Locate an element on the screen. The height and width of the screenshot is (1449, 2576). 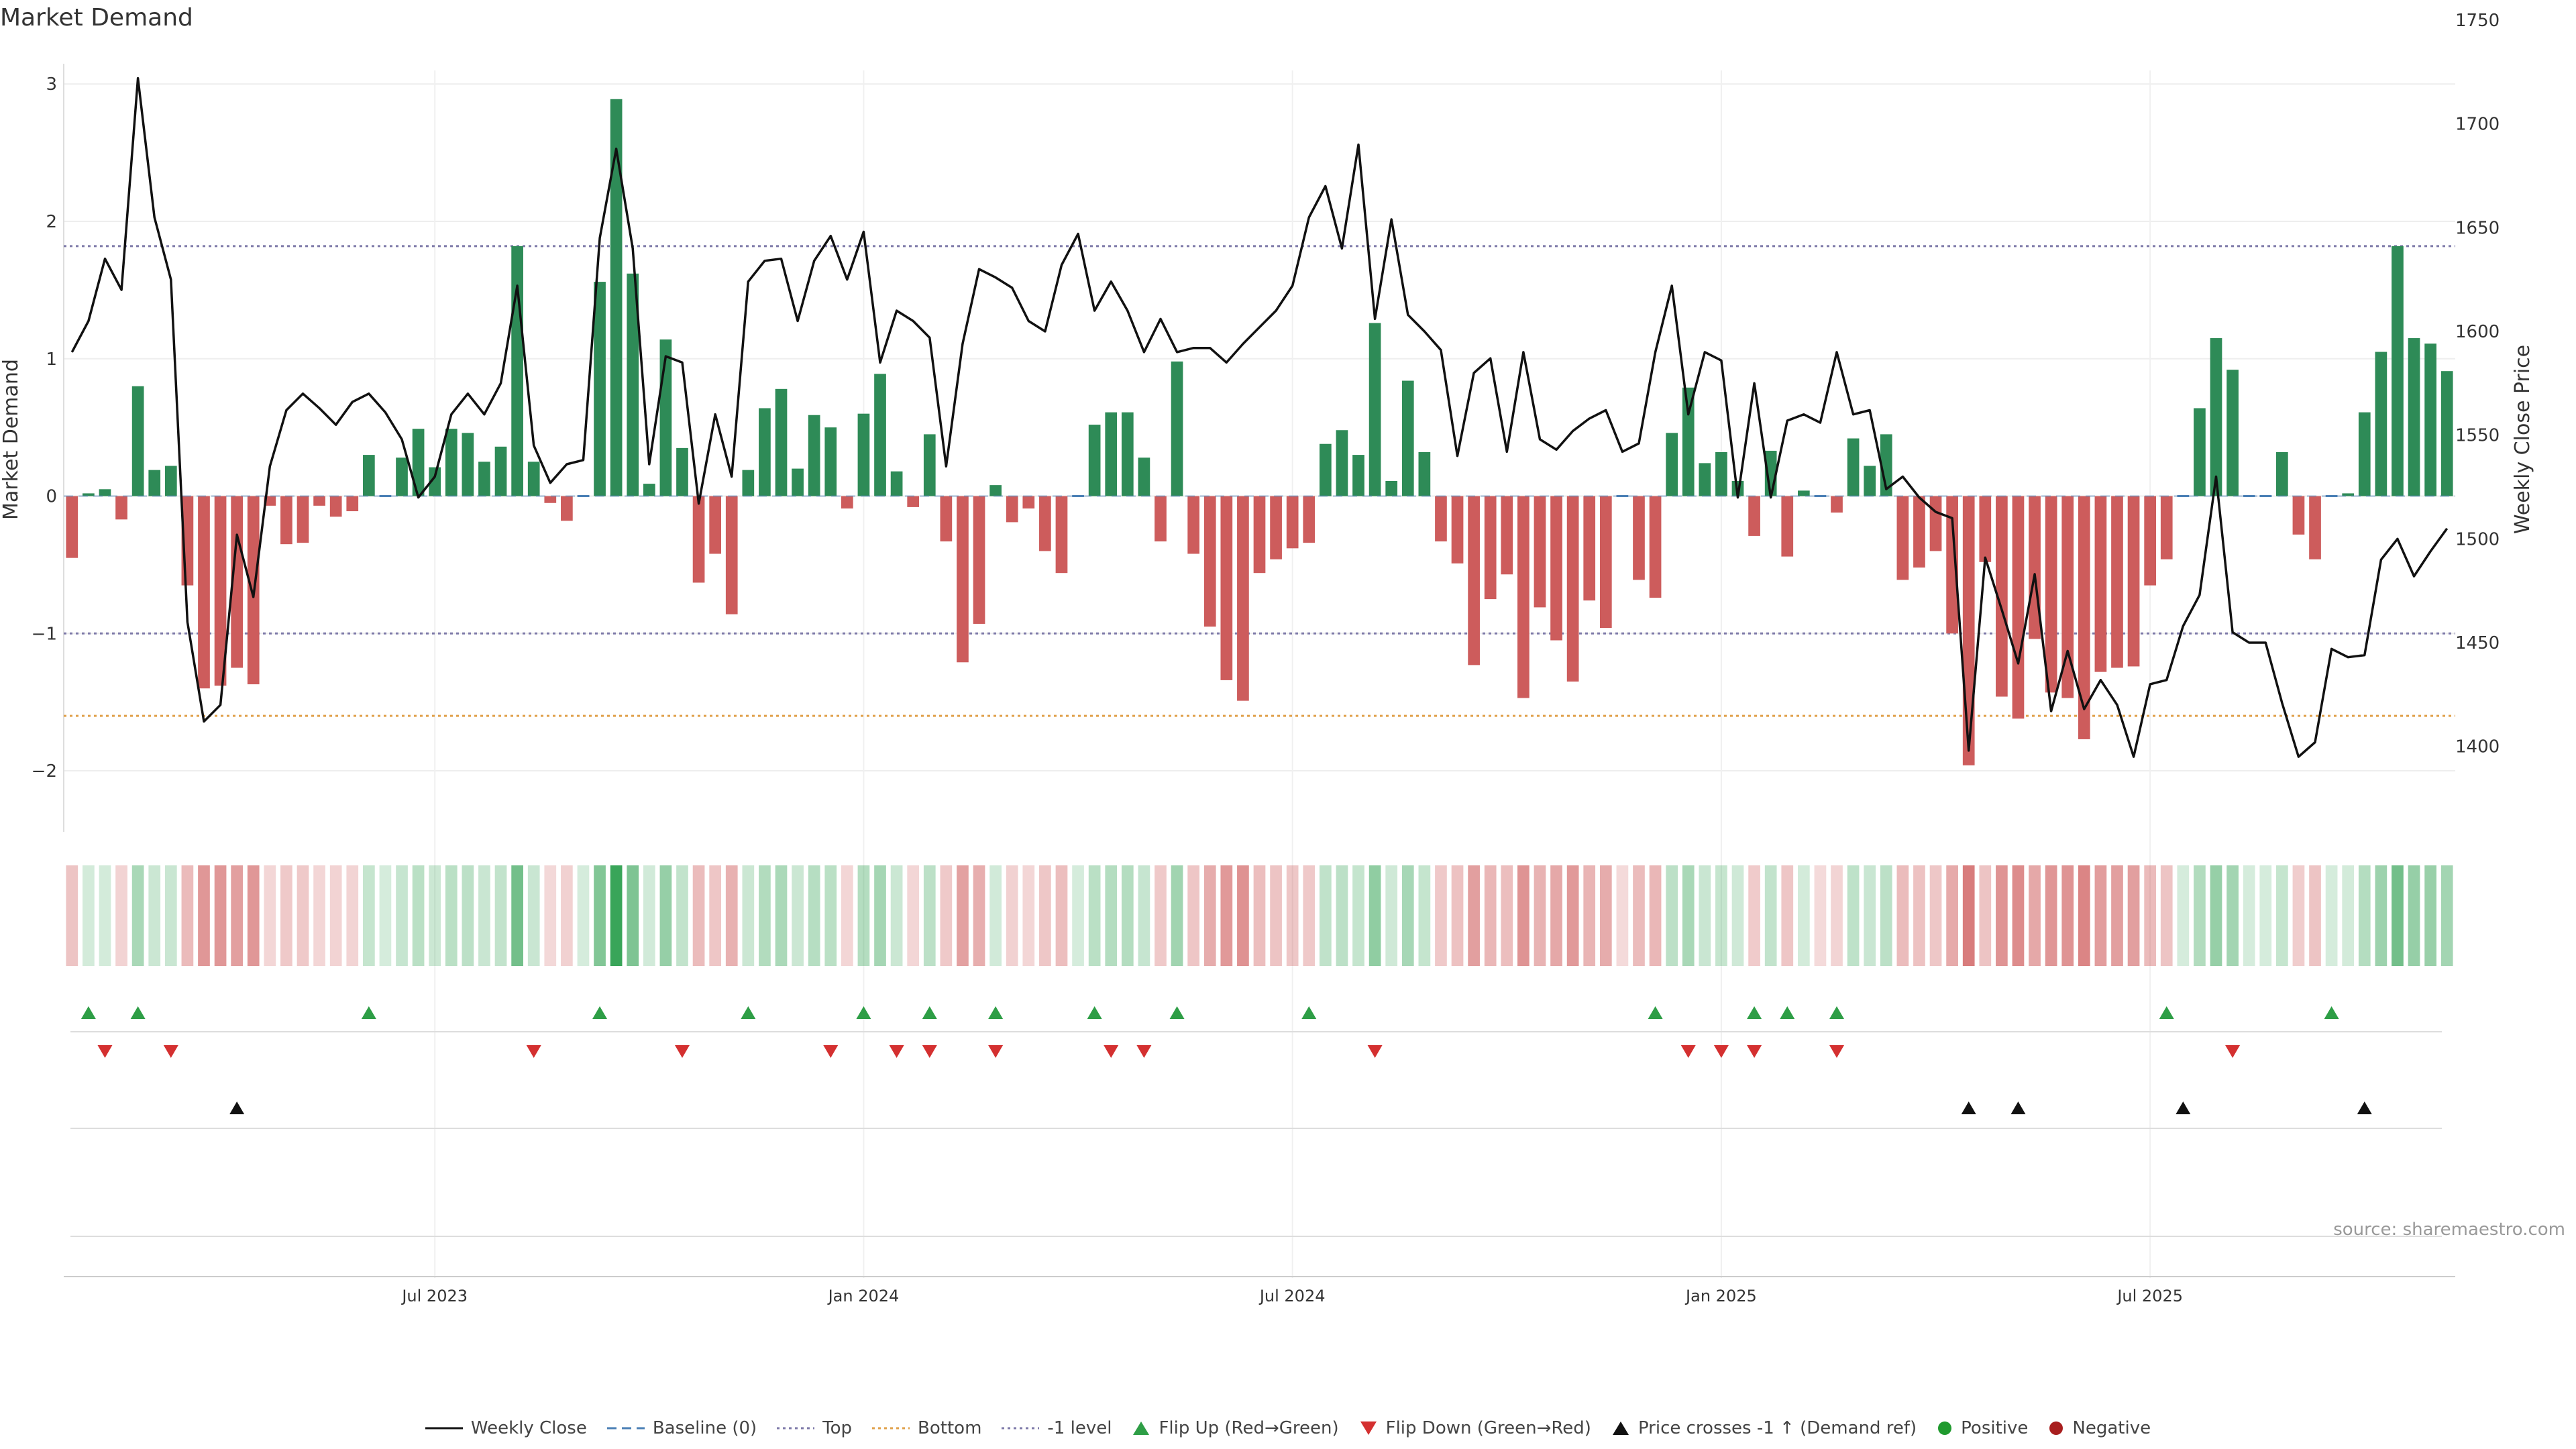
legend-label: Price crosses -1 ↑ (Demand ref) is located at coordinates (1777, 1428).